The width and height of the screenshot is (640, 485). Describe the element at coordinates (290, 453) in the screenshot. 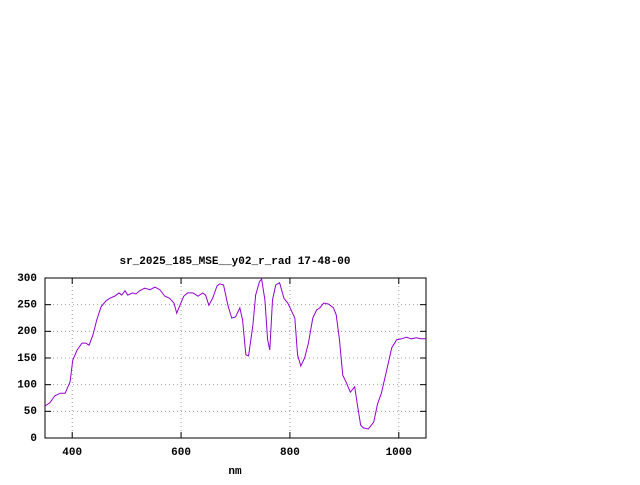

I see `x-tick-label: 800` at that location.